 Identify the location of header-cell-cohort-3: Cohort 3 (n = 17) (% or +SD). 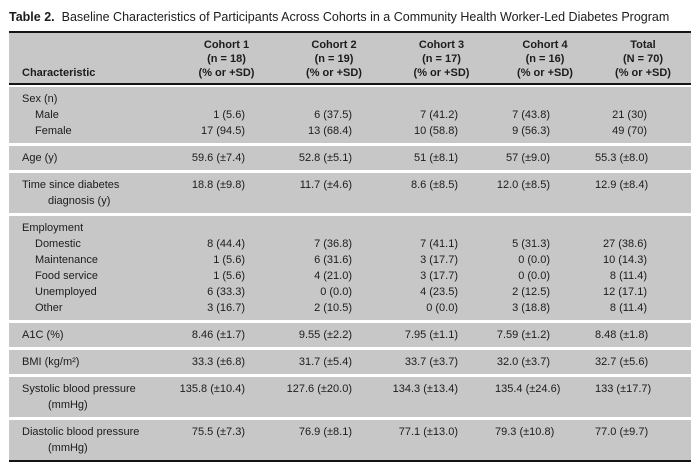
(441, 59).